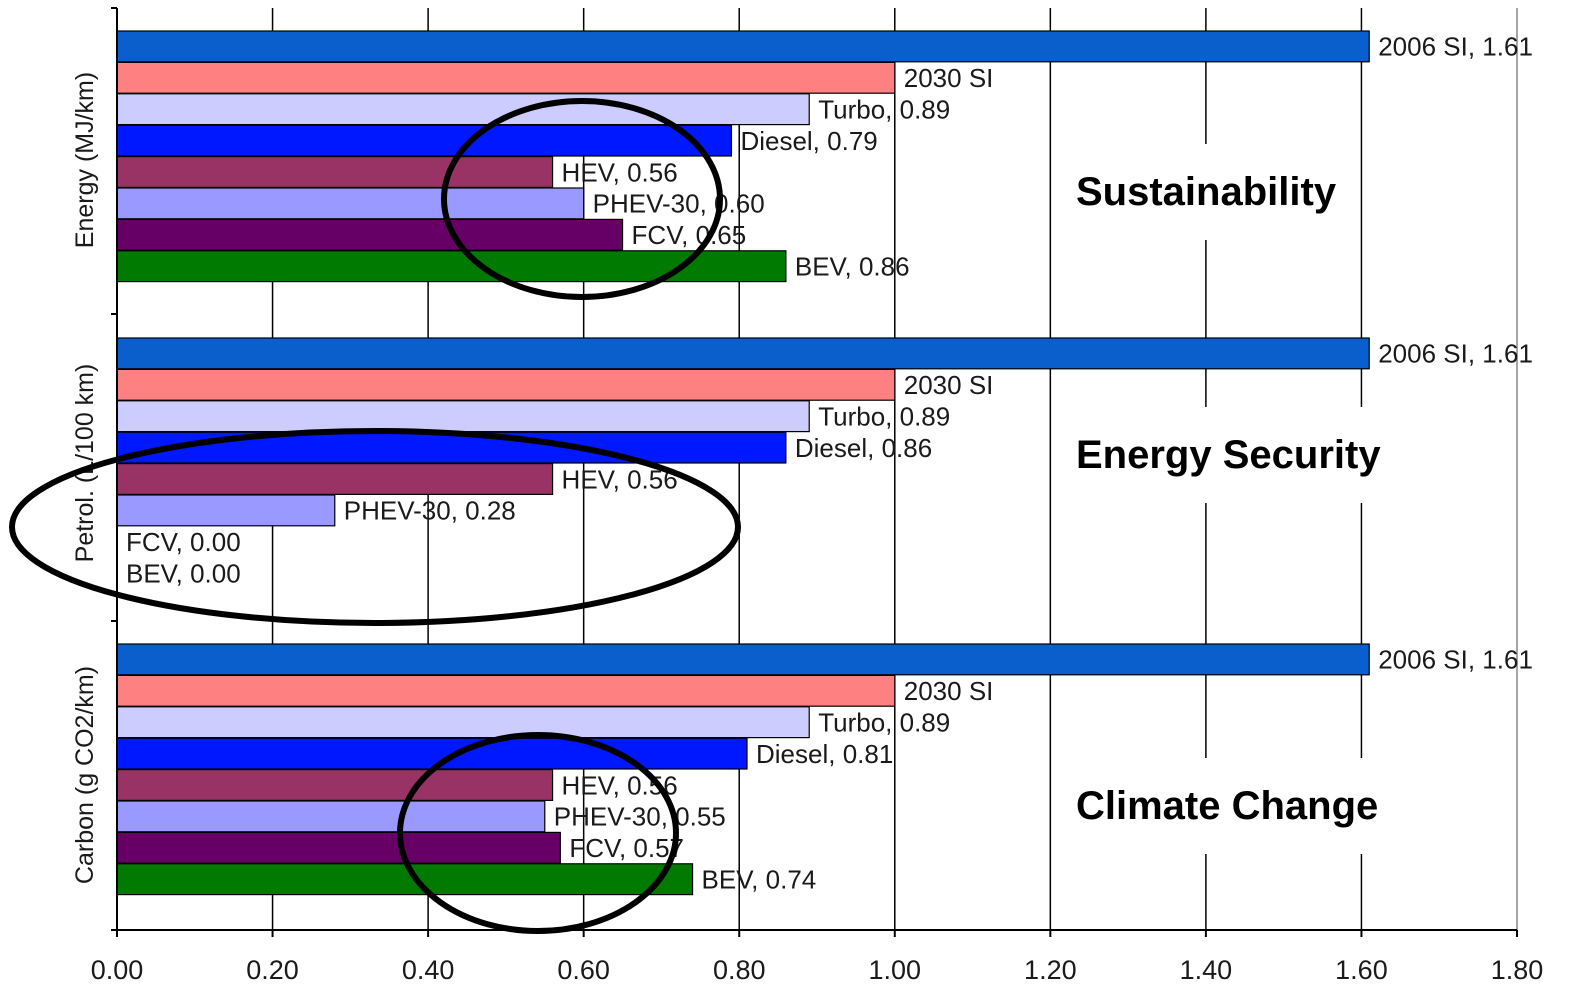  Describe the element at coordinates (1206, 970) in the screenshot. I see `x-tick-label: 1.40` at that location.